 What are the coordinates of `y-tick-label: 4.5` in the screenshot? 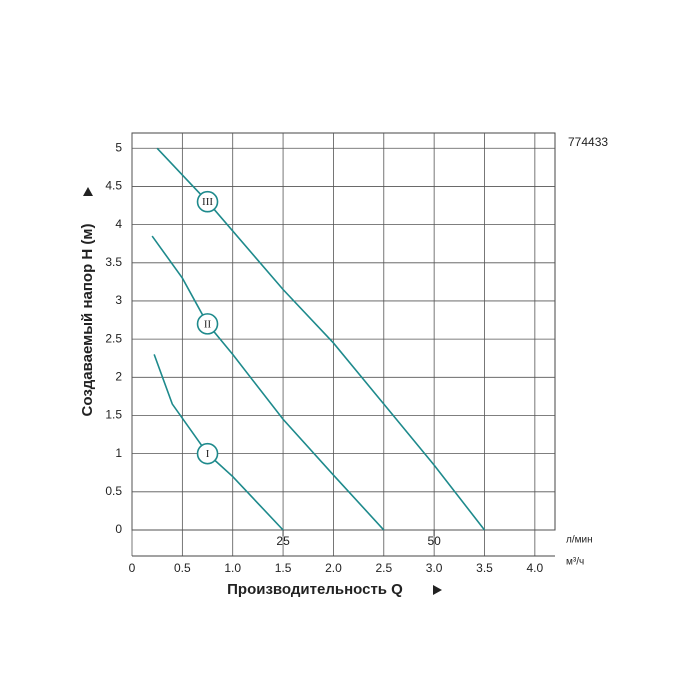 It's located at (113, 186).